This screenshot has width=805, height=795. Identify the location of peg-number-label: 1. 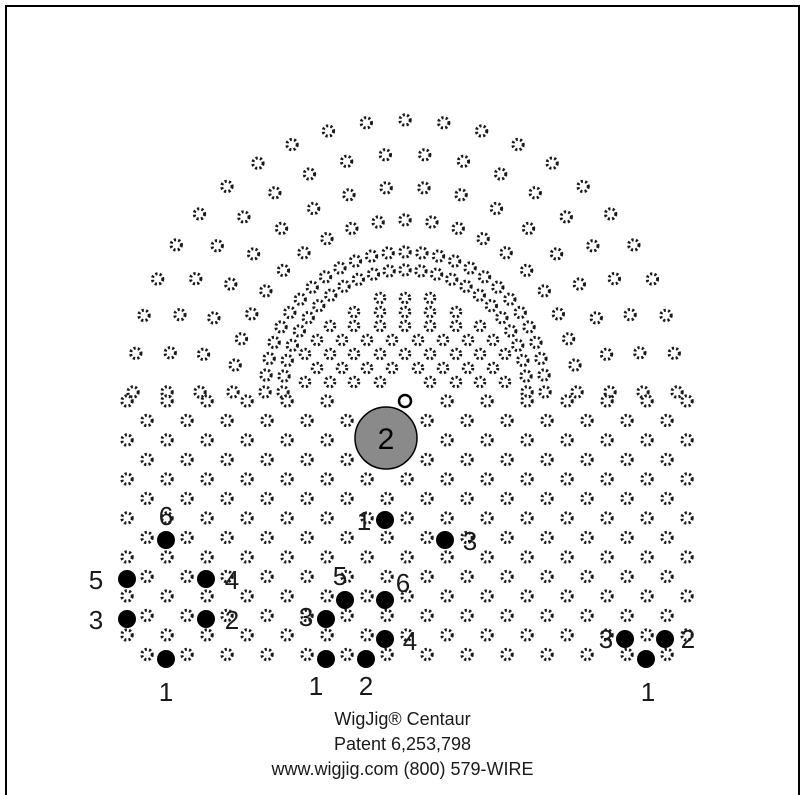
(648, 692).